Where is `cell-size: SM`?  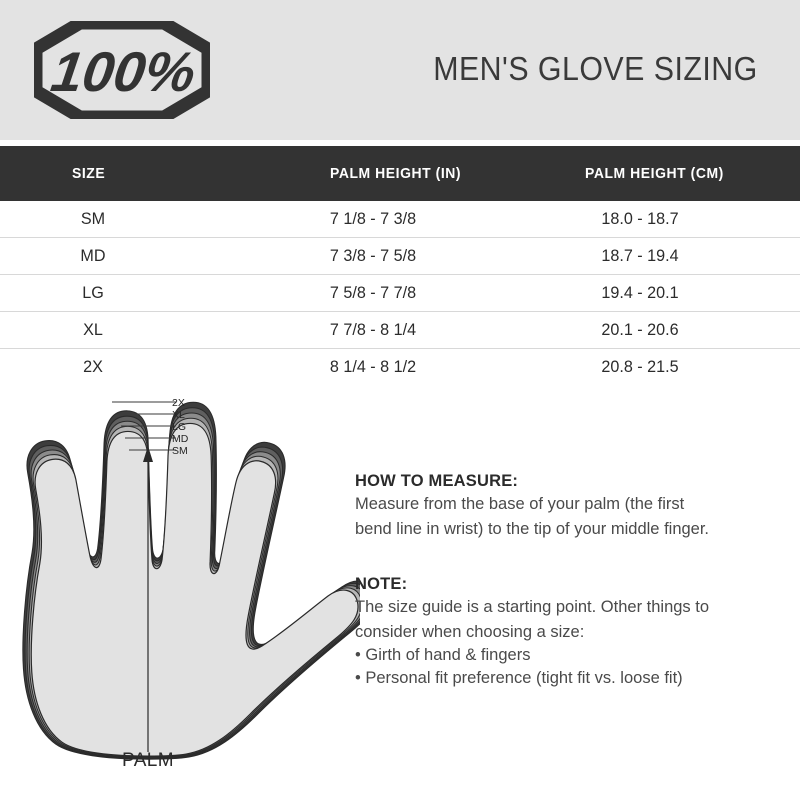 cell-size: SM is located at coordinates (93, 218).